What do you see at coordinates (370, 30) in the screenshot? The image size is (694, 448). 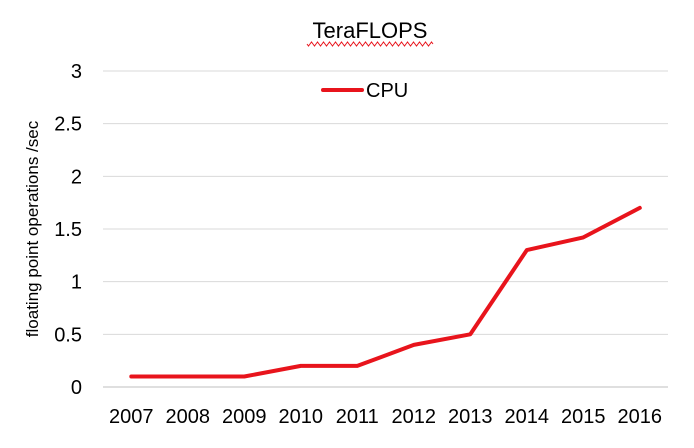 I see `chart-title: TeraFLOPS` at bounding box center [370, 30].